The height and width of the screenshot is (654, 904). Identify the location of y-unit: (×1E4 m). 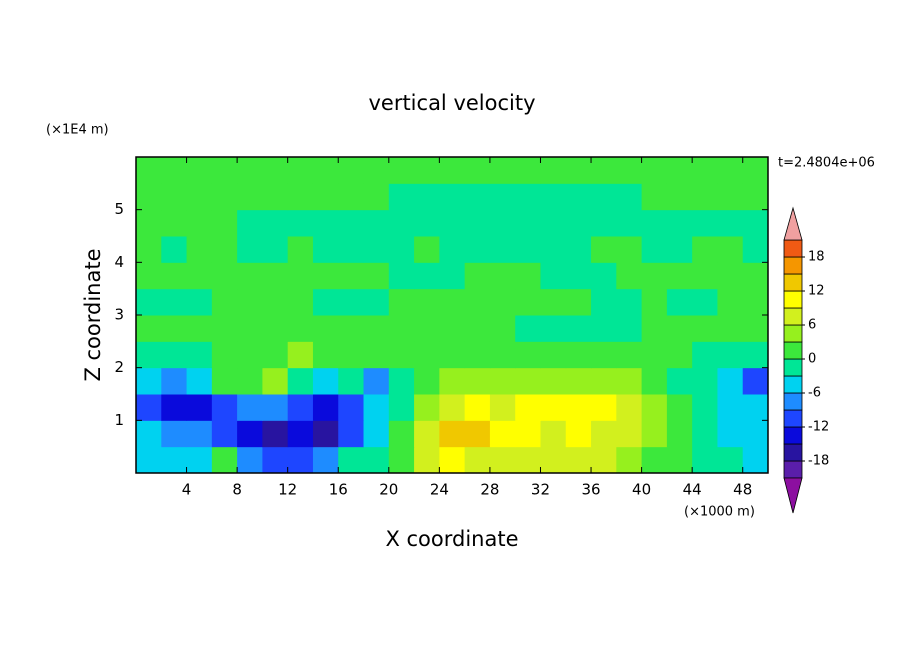
(77, 130).